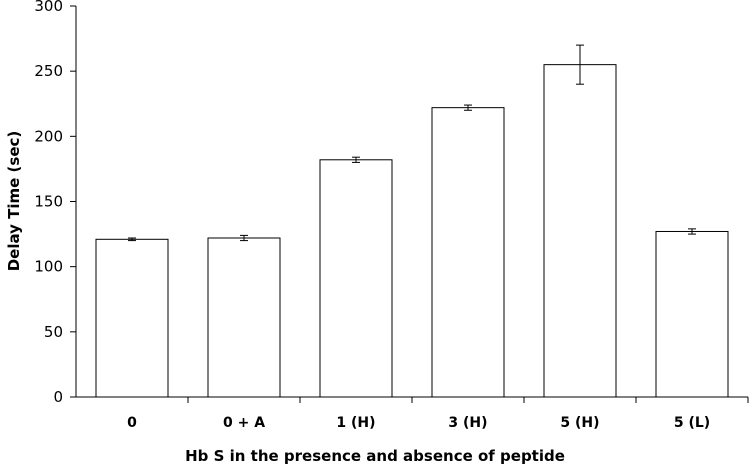 This screenshot has height=465, width=752. What do you see at coordinates (692, 423) in the screenshot?
I see `x-tick-label: 5 (L)` at bounding box center [692, 423].